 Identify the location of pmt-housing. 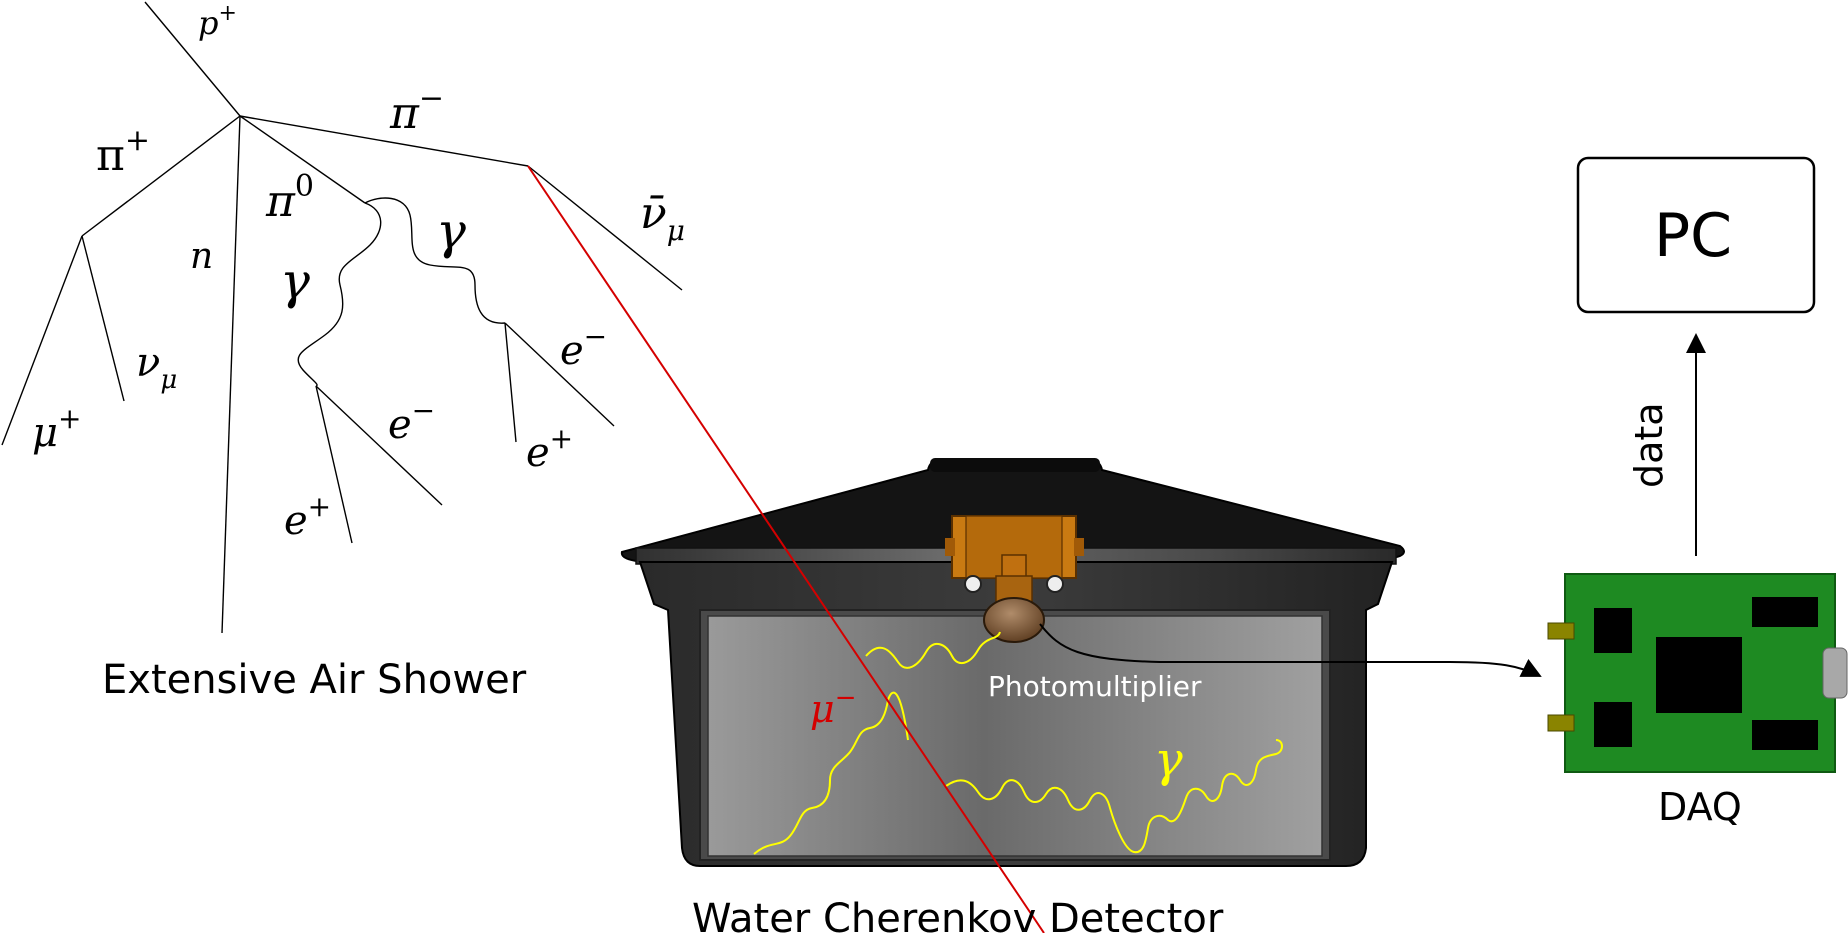
(1014, 561).